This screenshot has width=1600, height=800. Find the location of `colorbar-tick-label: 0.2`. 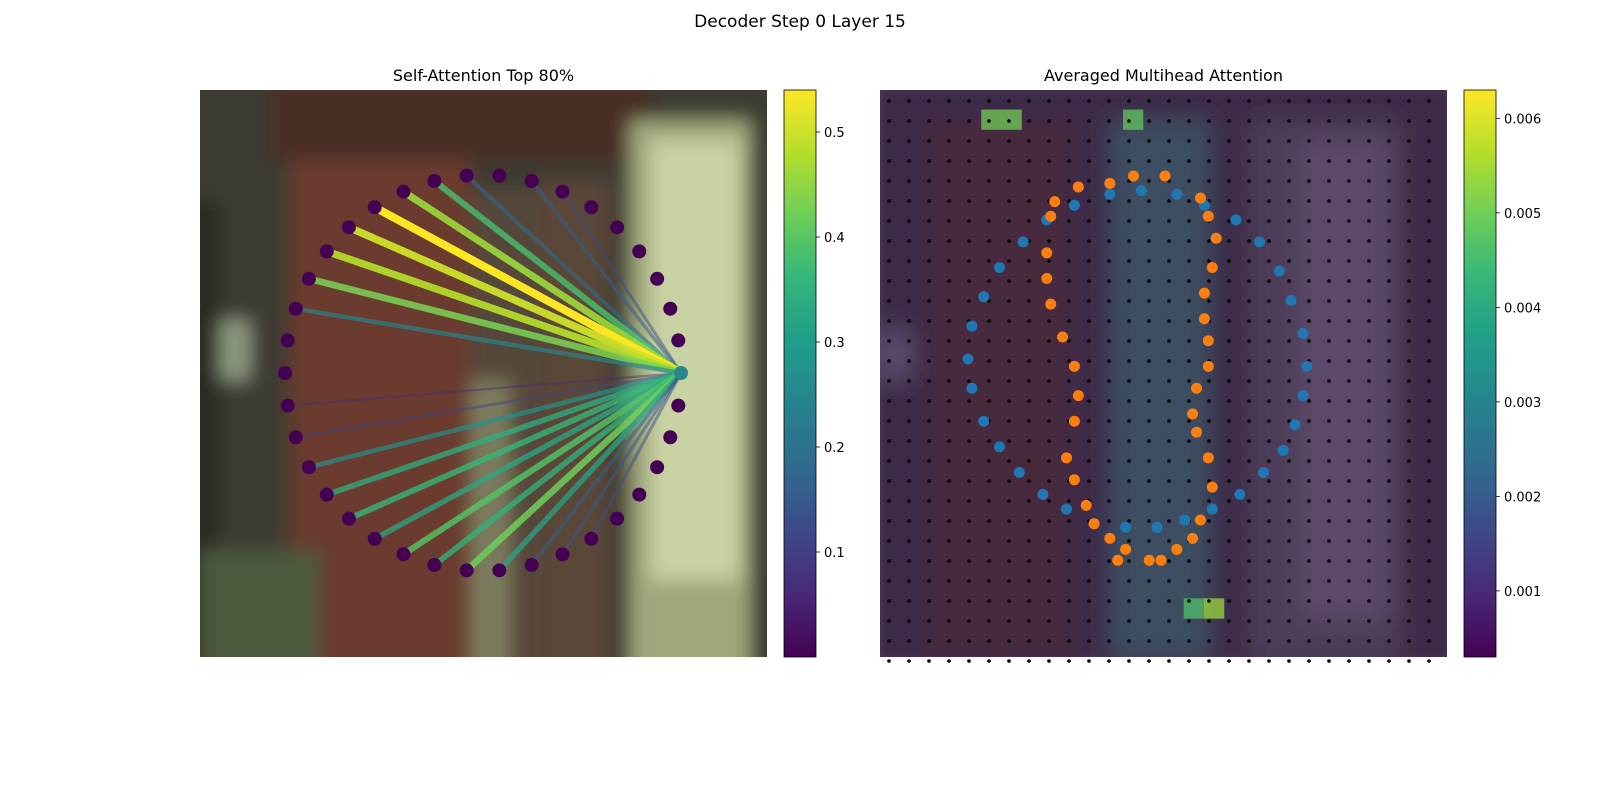

colorbar-tick-label: 0.2 is located at coordinates (834, 448).